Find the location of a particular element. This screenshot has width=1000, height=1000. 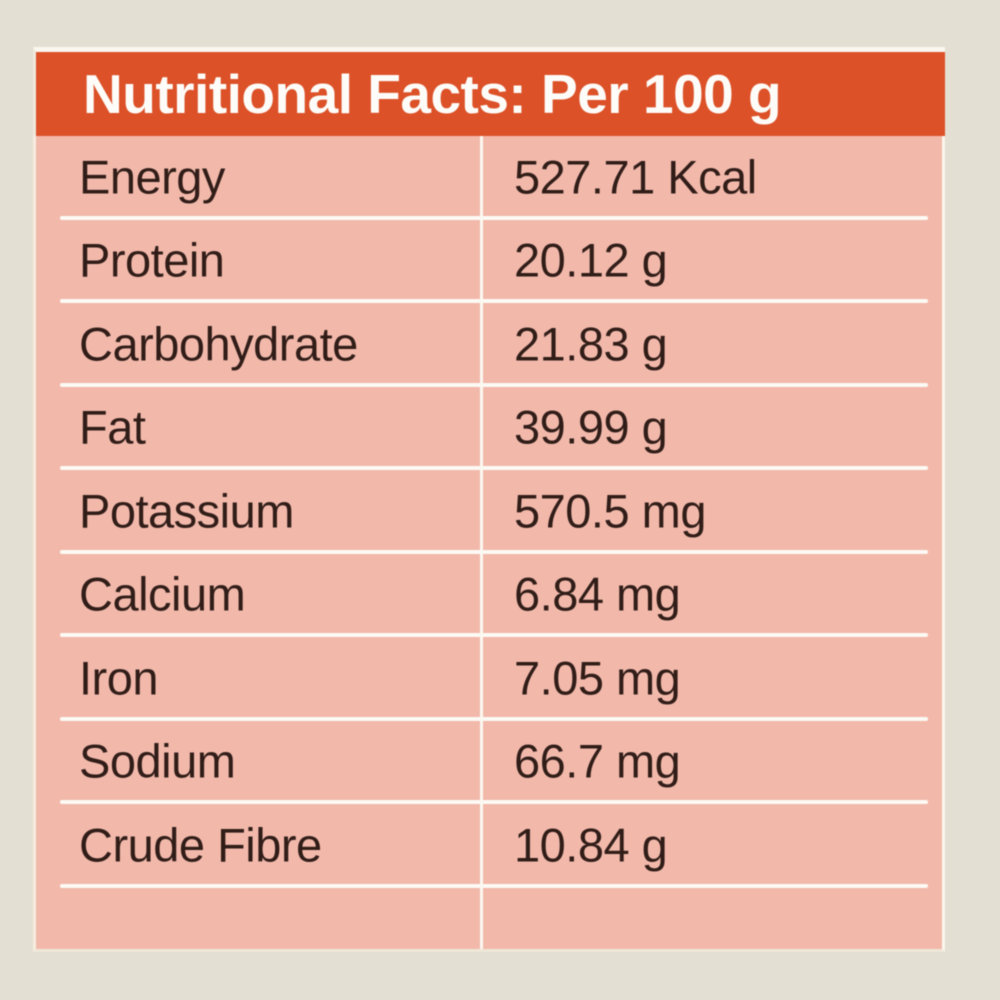

table-row: Sodium 66.7 mg is located at coordinates (489, 762).